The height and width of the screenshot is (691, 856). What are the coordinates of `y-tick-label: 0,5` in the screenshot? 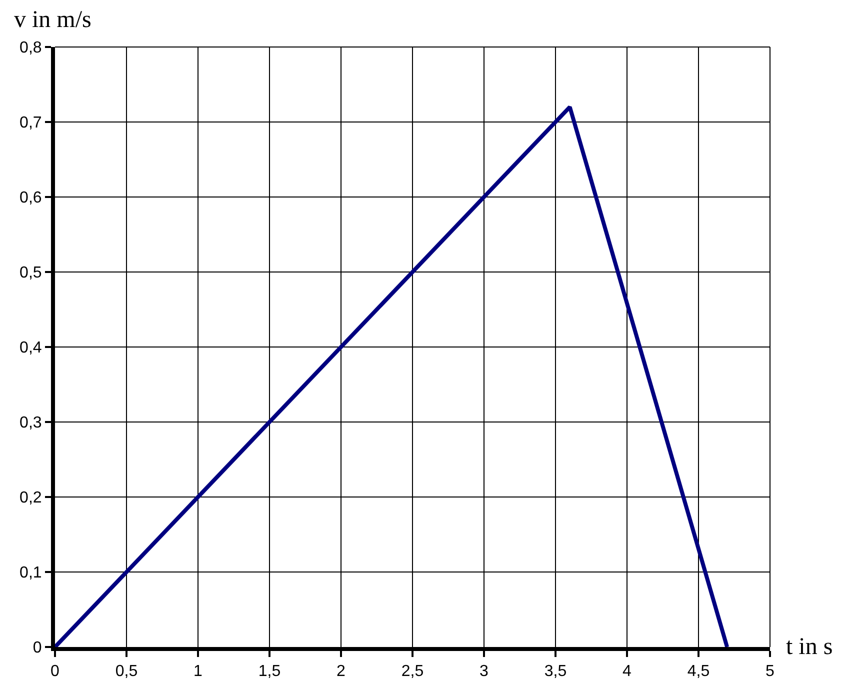 It's located at (31, 273).